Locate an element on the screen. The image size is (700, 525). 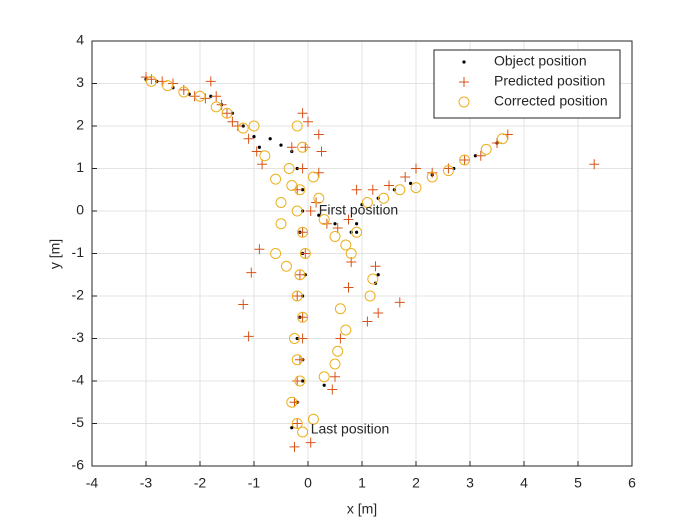
annotation: First position is located at coordinates (358, 210).